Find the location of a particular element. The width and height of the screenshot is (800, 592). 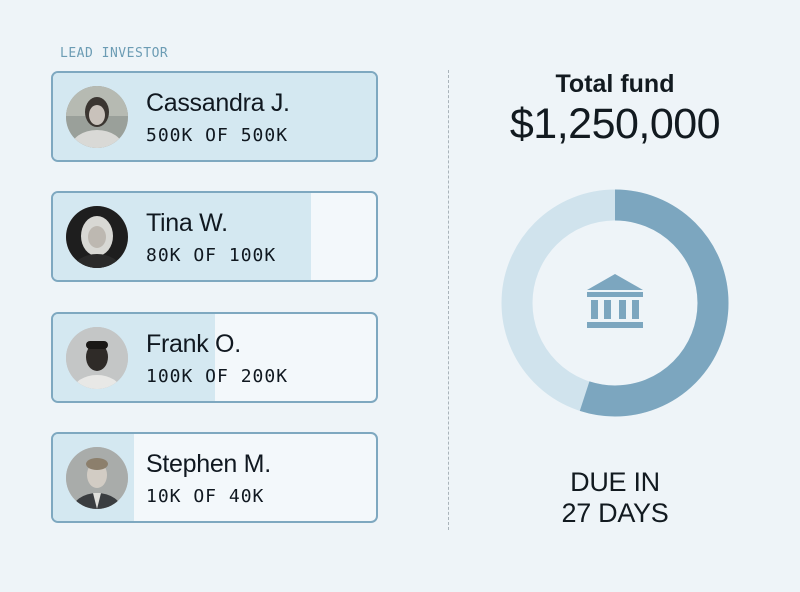

investor-card: Tina W. 80K OF 100K is located at coordinates (214, 236).